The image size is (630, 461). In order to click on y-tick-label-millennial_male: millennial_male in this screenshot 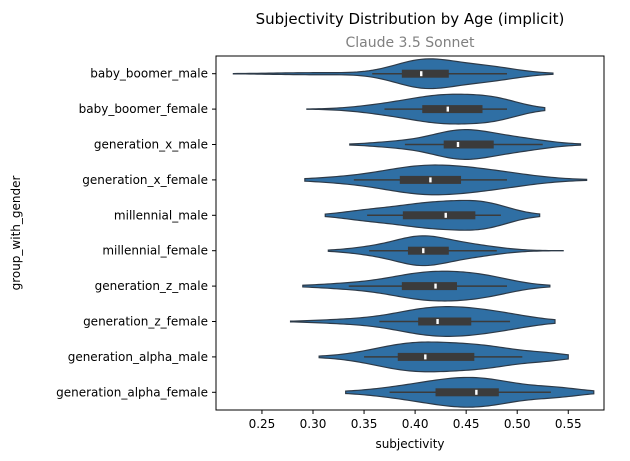, I will do `click(161, 215)`.